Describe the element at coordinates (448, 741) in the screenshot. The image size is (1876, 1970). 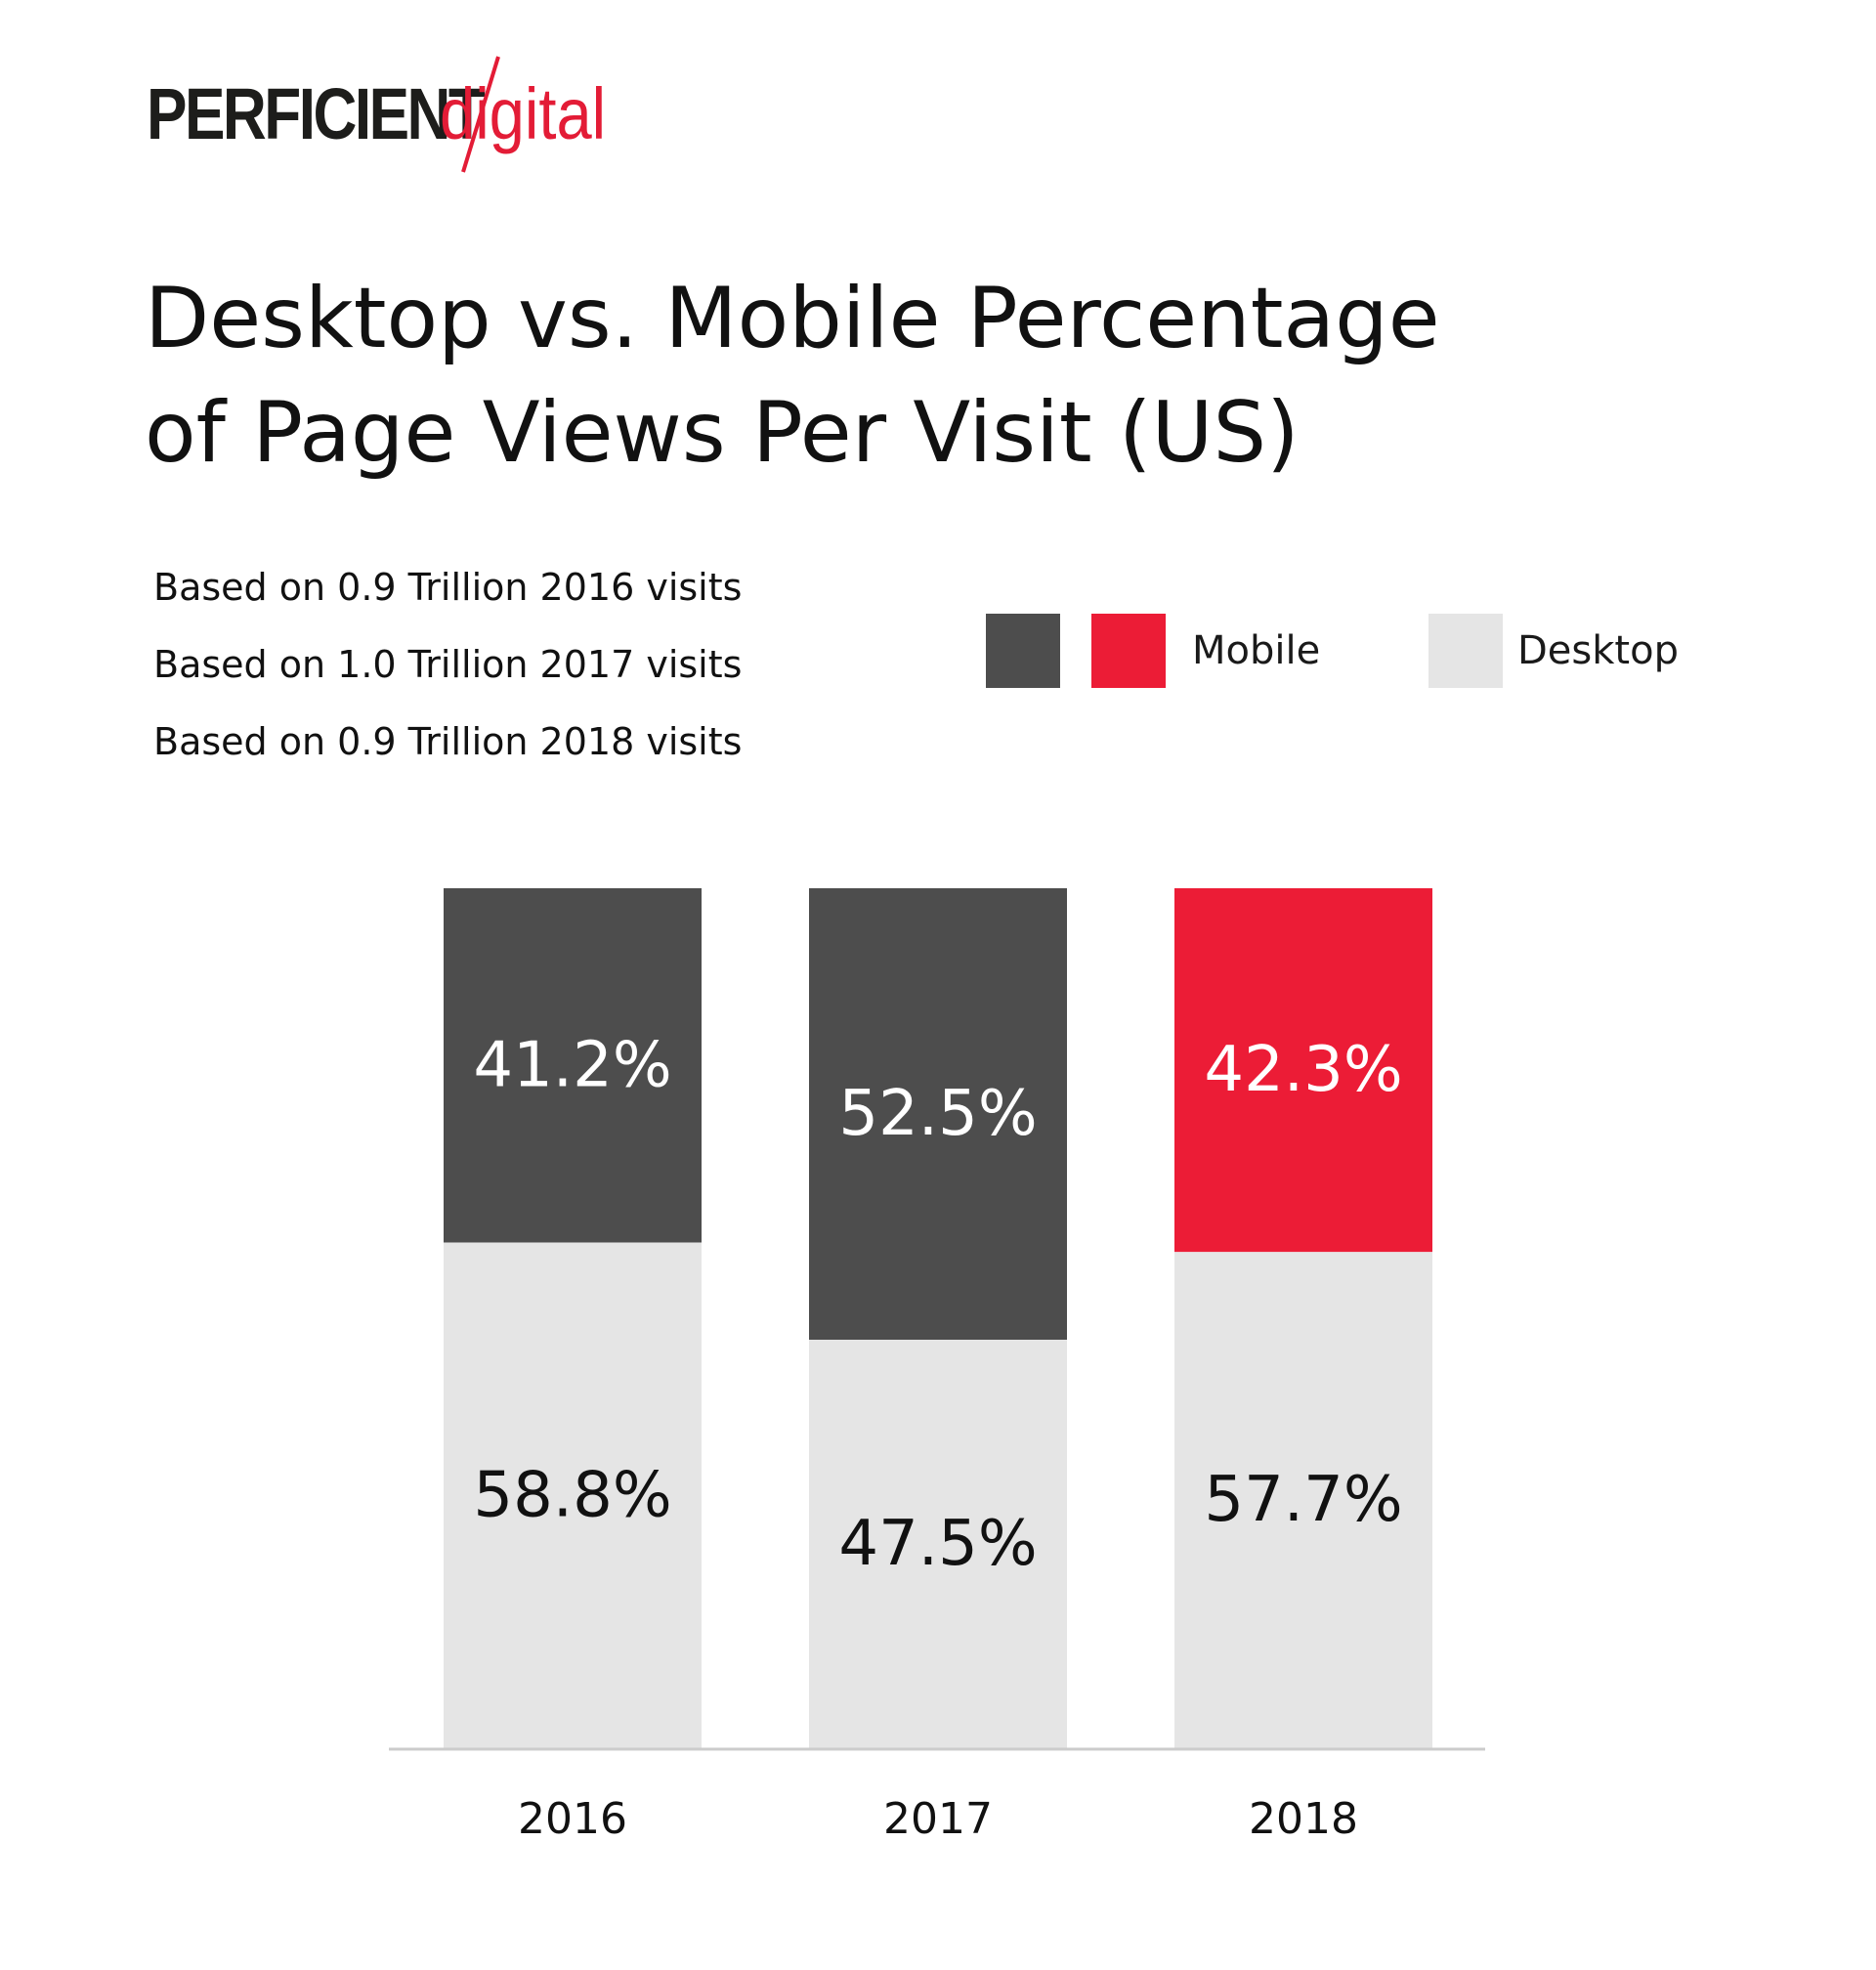
I see `note-2018: Based on 0.9 Trillion 2018 visits` at that location.